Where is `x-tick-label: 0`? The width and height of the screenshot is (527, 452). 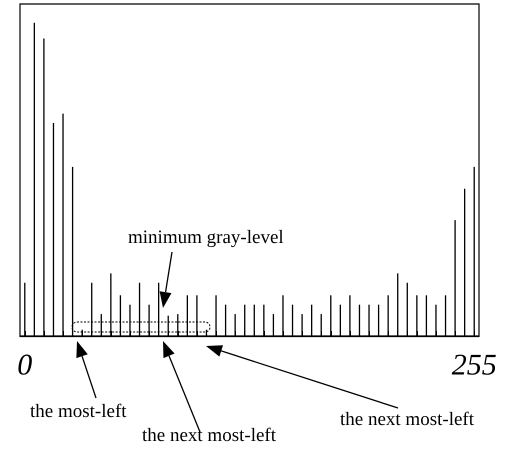
x-tick-label: 0 is located at coordinates (24, 365).